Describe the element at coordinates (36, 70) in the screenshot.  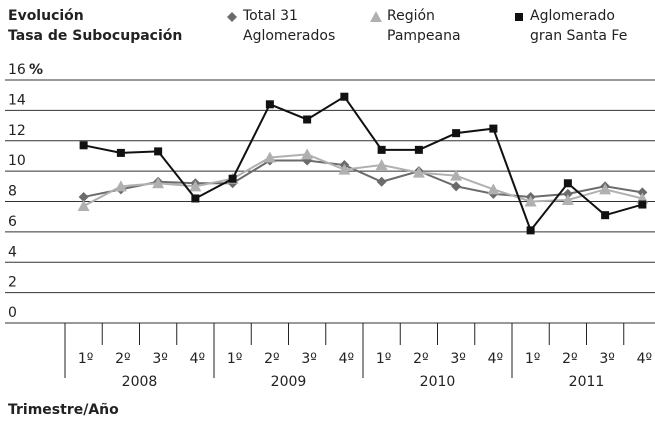
I see `y-unit: %` at that location.